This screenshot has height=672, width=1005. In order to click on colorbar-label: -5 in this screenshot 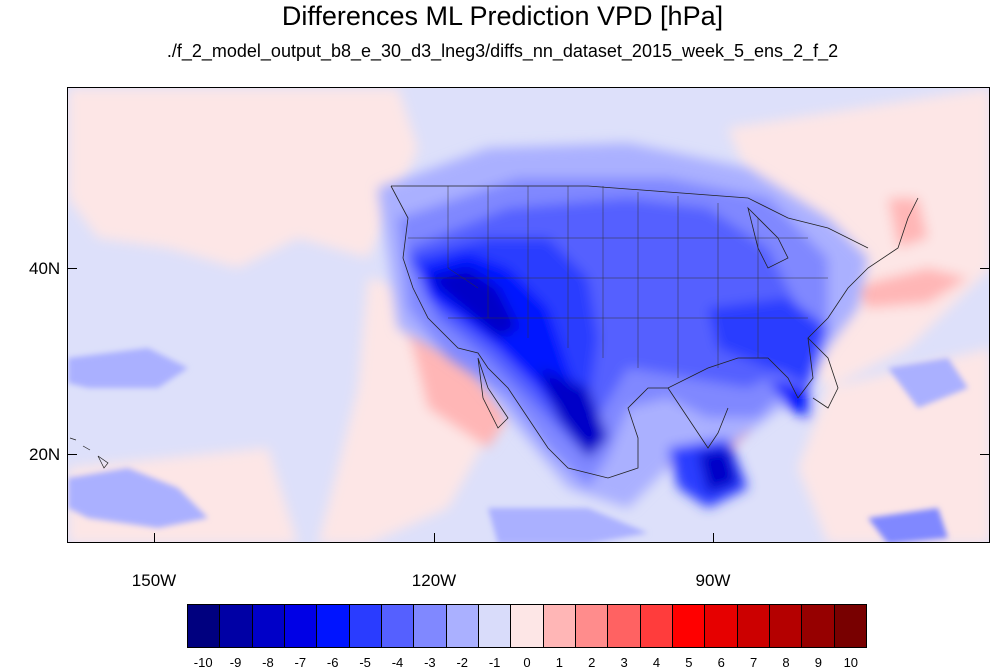, I will do `click(365, 662)`.